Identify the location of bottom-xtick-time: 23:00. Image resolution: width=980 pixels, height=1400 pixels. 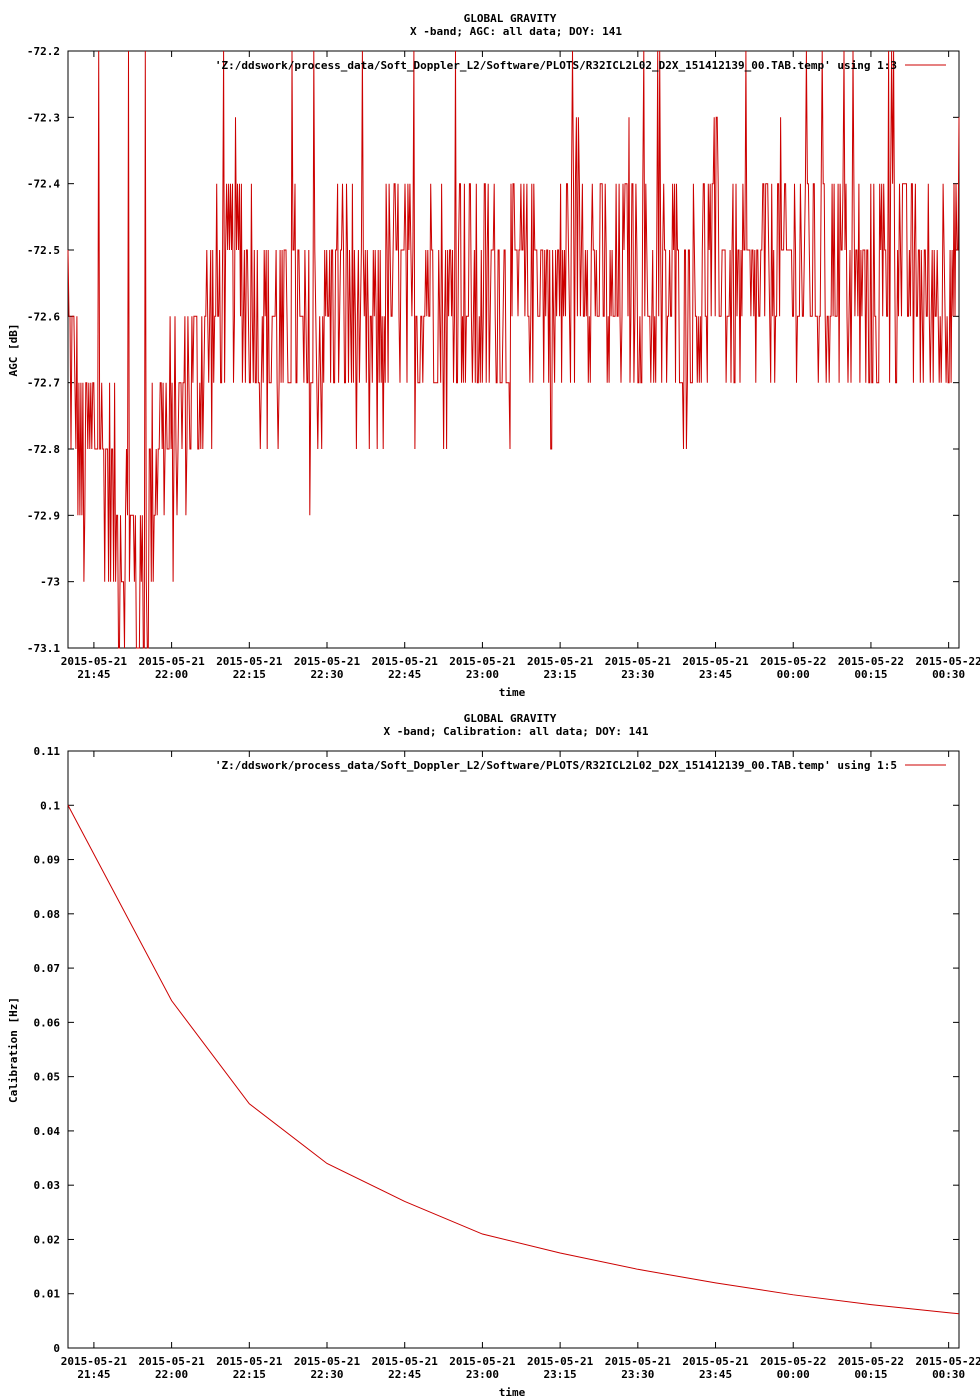
(482, 1374).